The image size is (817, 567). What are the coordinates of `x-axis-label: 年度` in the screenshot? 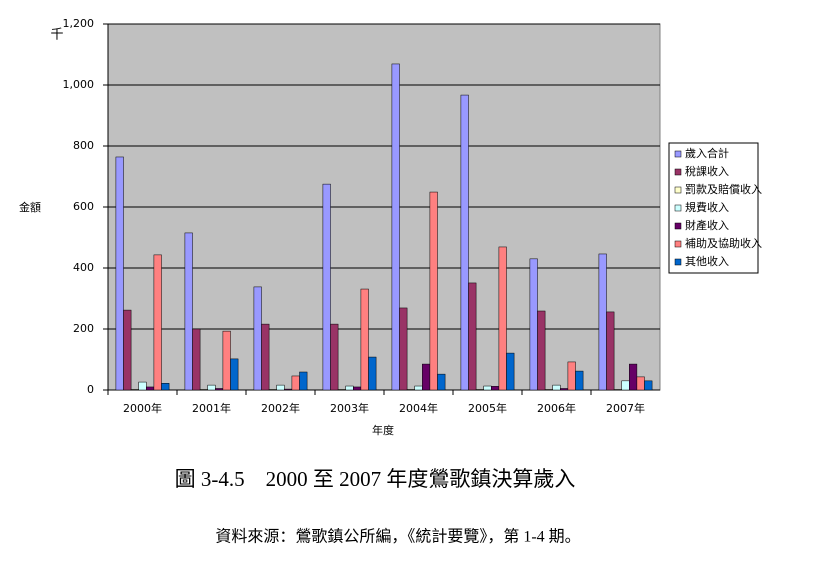 It's located at (383, 430).